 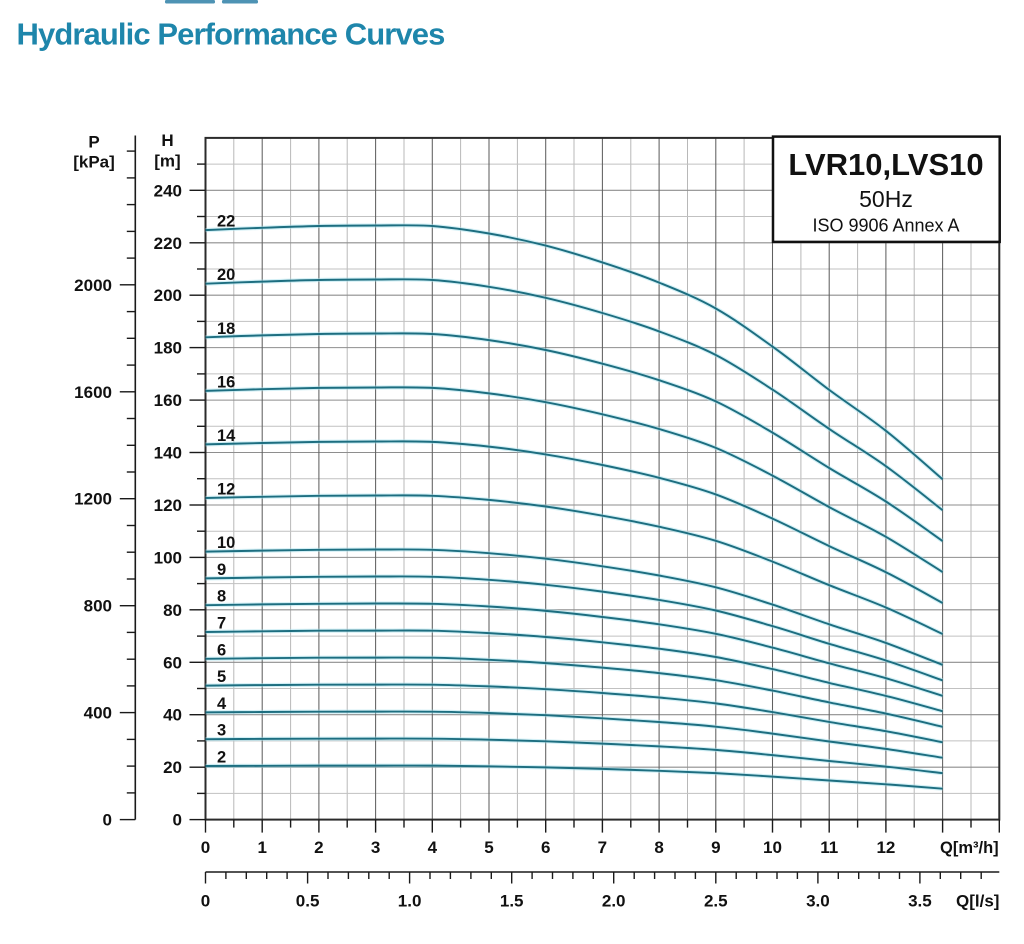 I want to click on svg-text: 160, so click(x=168, y=400).